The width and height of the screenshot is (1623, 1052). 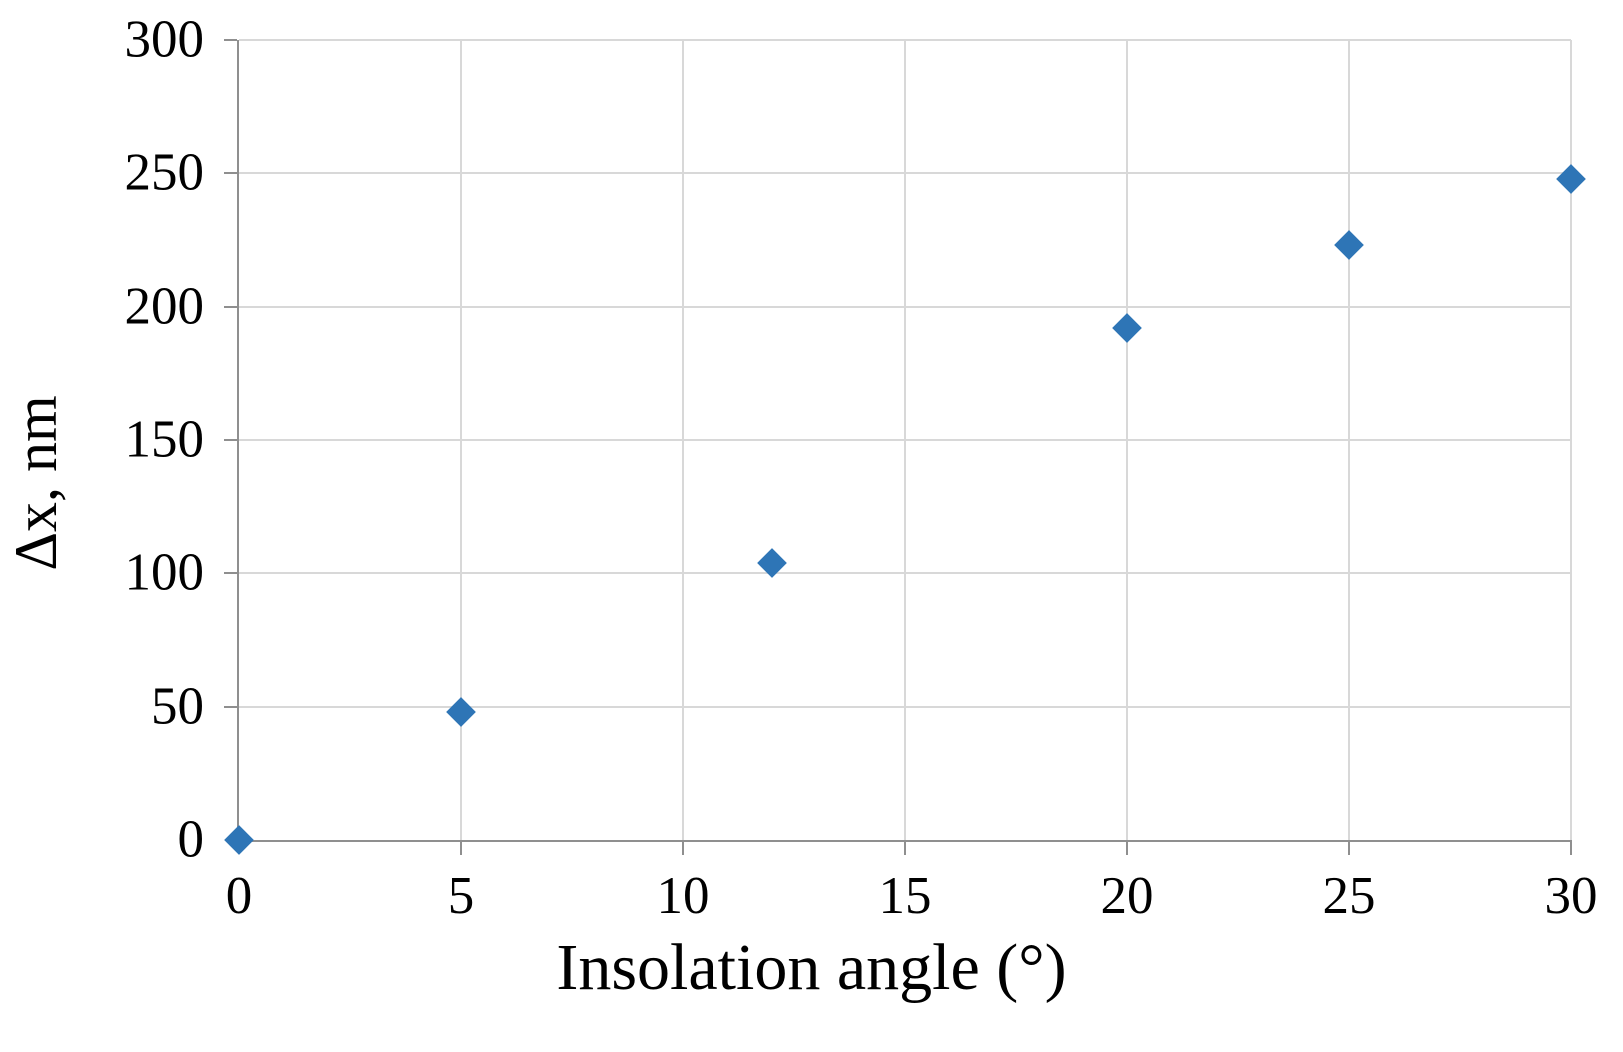 What do you see at coordinates (177, 706) in the screenshot?
I see `y-tick-label: 50` at bounding box center [177, 706].